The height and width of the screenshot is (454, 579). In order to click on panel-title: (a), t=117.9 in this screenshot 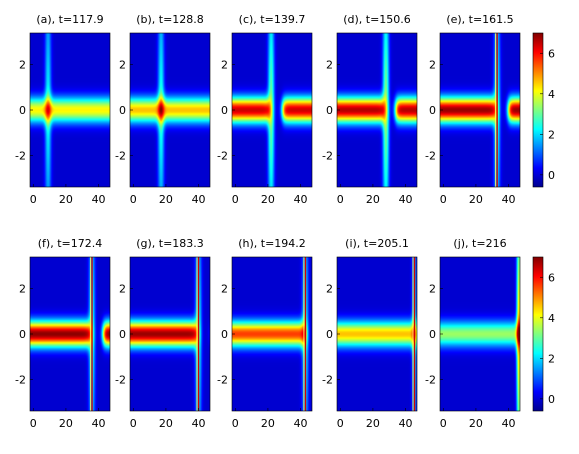, I will do `click(69, 19)`.